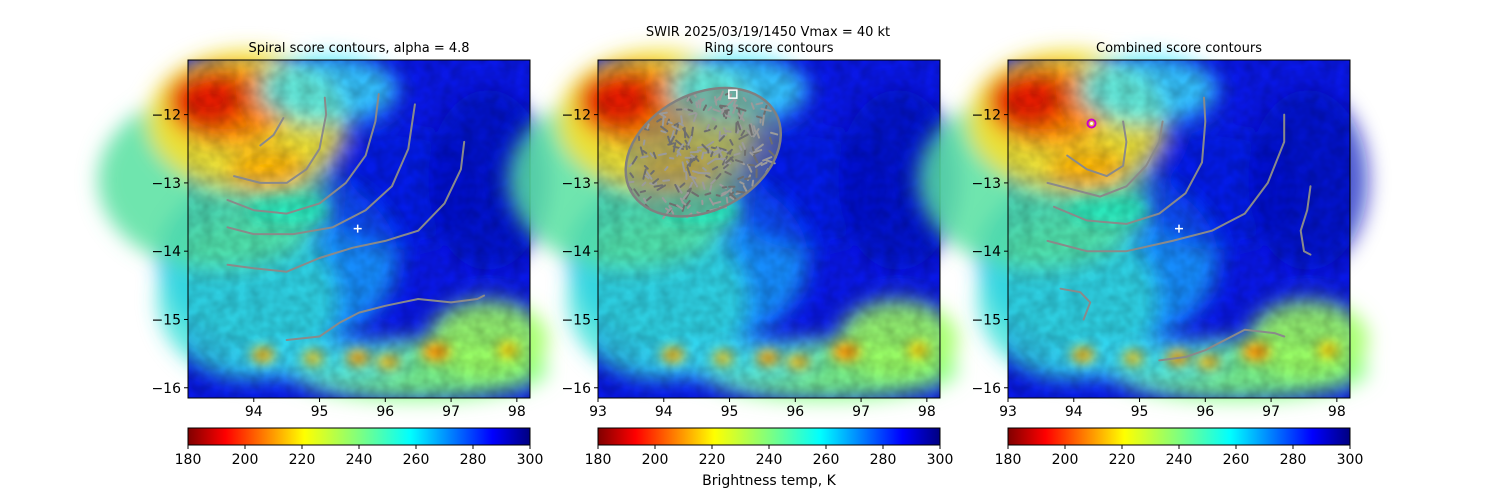 This screenshot has width=1500, height=504. I want to click on colorbar-tick-label: 200, so click(1065, 460).